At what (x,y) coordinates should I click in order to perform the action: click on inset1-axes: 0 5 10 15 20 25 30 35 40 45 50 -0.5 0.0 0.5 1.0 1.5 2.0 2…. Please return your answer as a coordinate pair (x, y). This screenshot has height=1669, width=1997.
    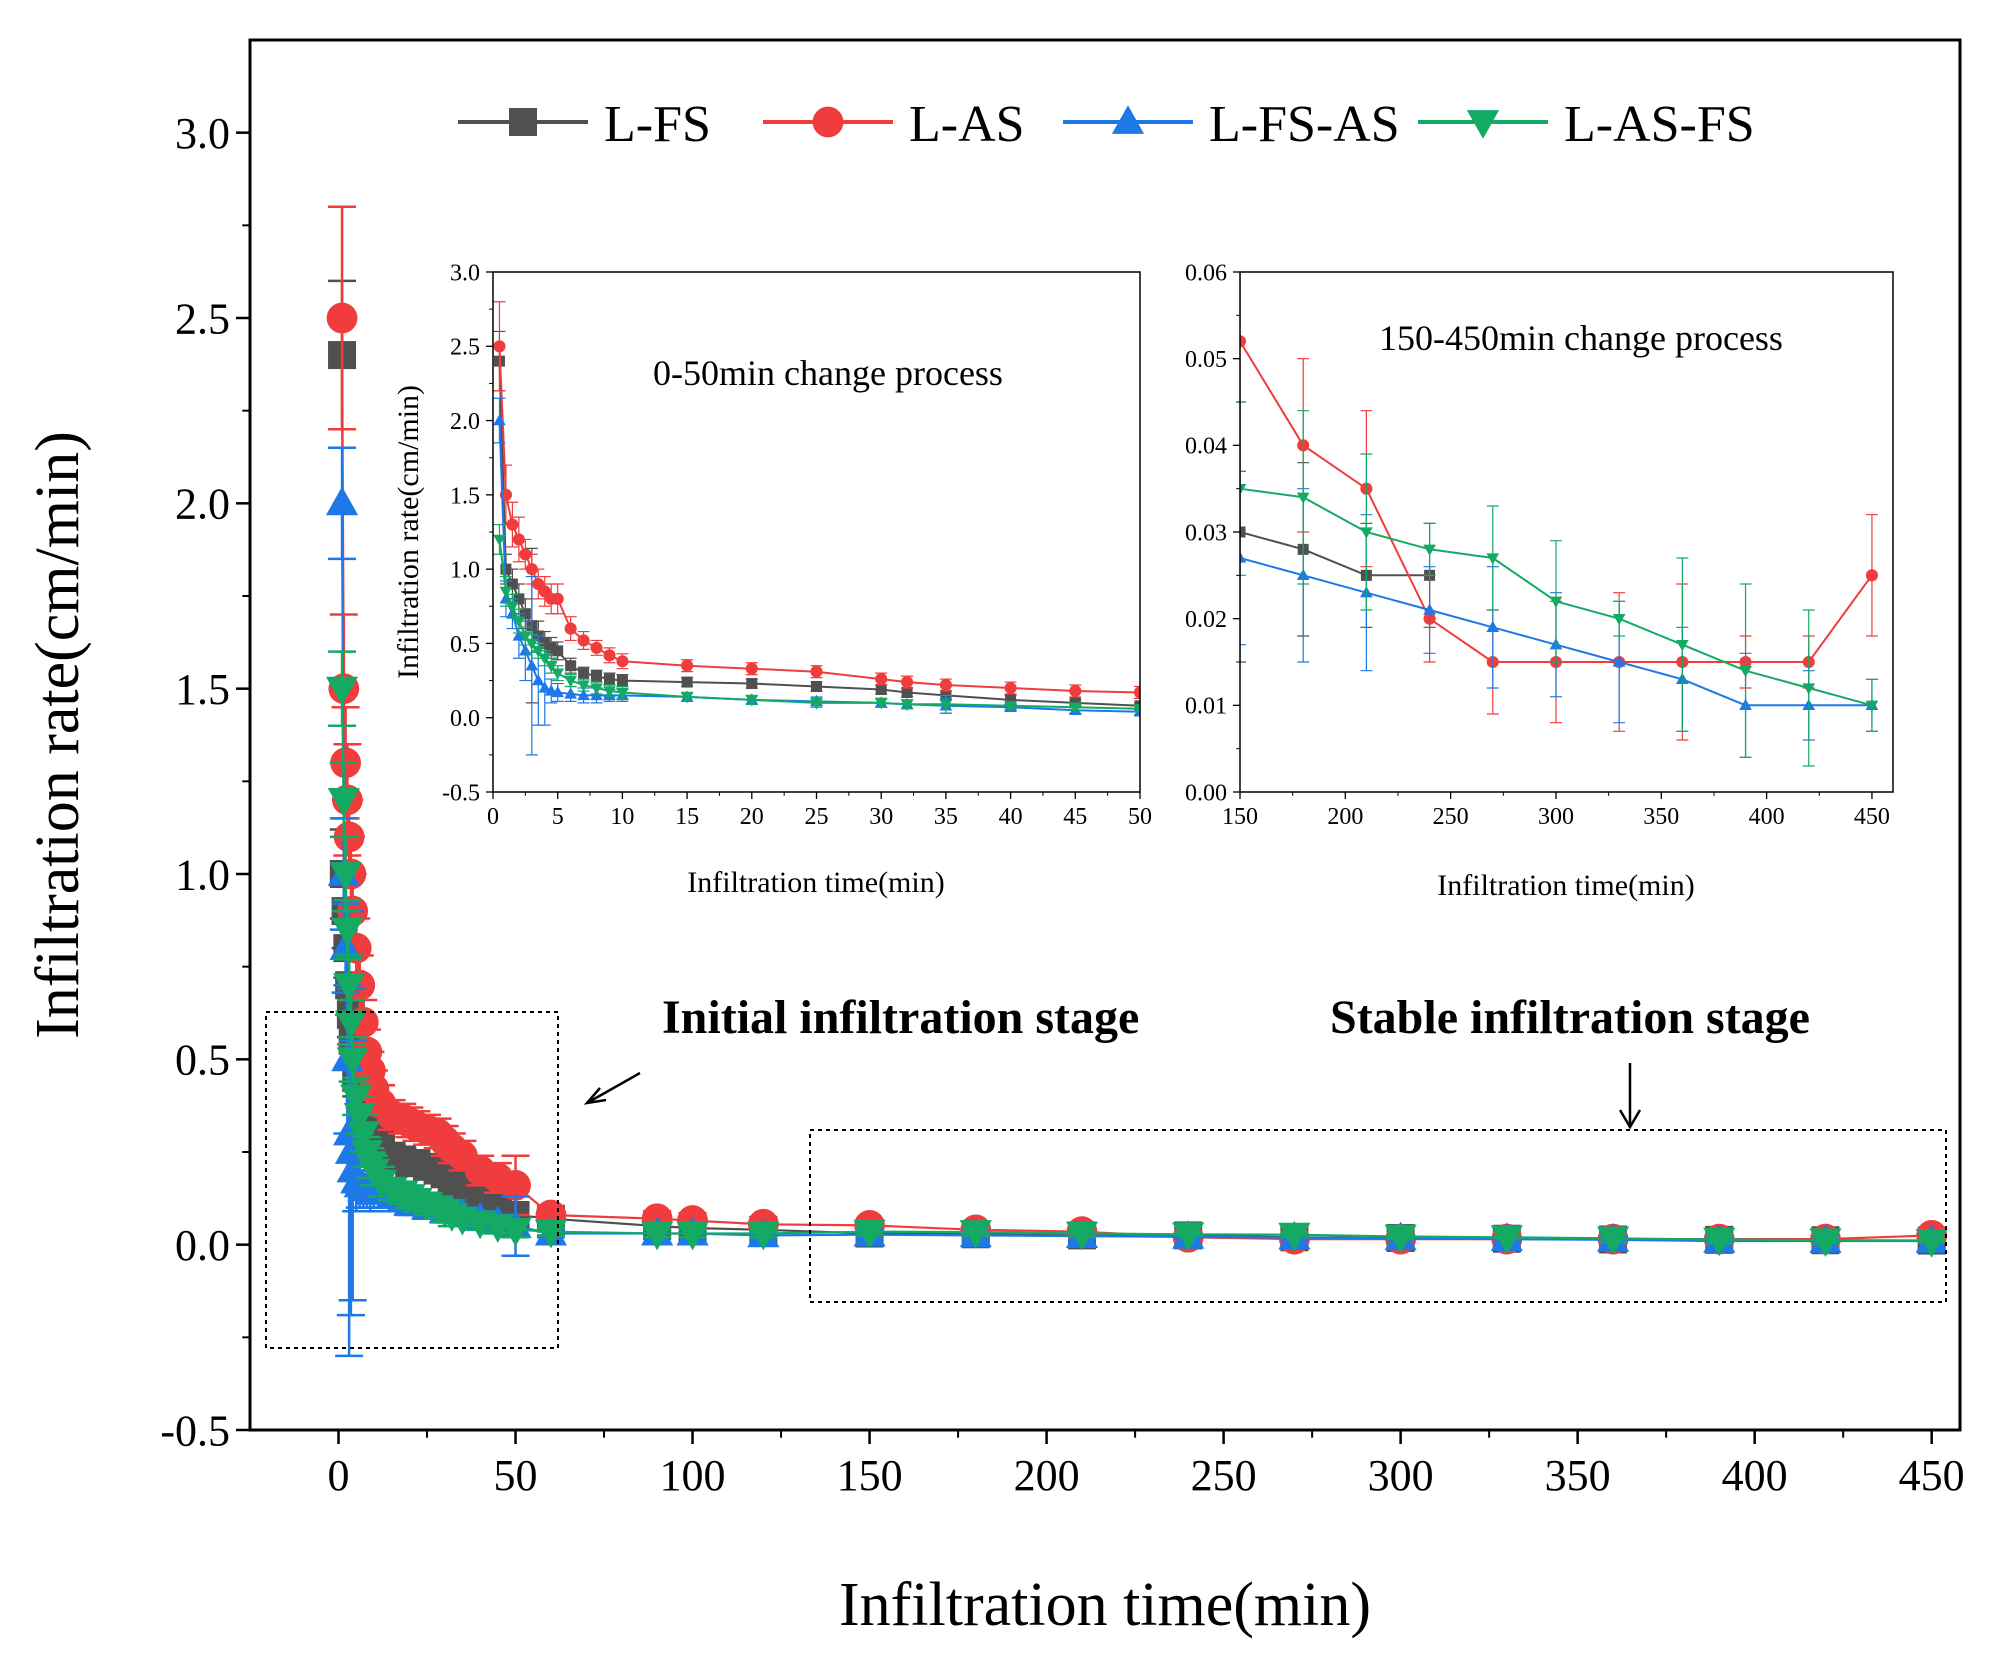
    Looking at the image, I should click on (797, 545).